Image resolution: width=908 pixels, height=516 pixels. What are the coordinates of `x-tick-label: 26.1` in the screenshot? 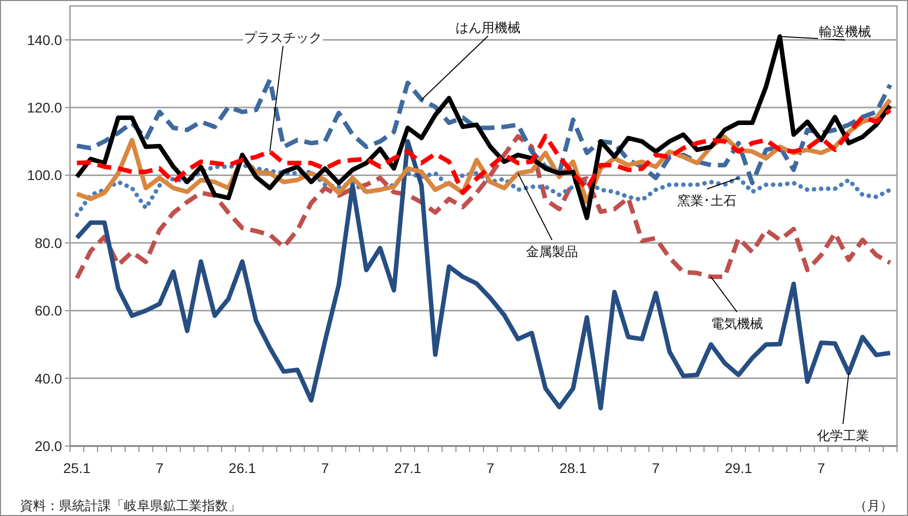 It's located at (242, 468).